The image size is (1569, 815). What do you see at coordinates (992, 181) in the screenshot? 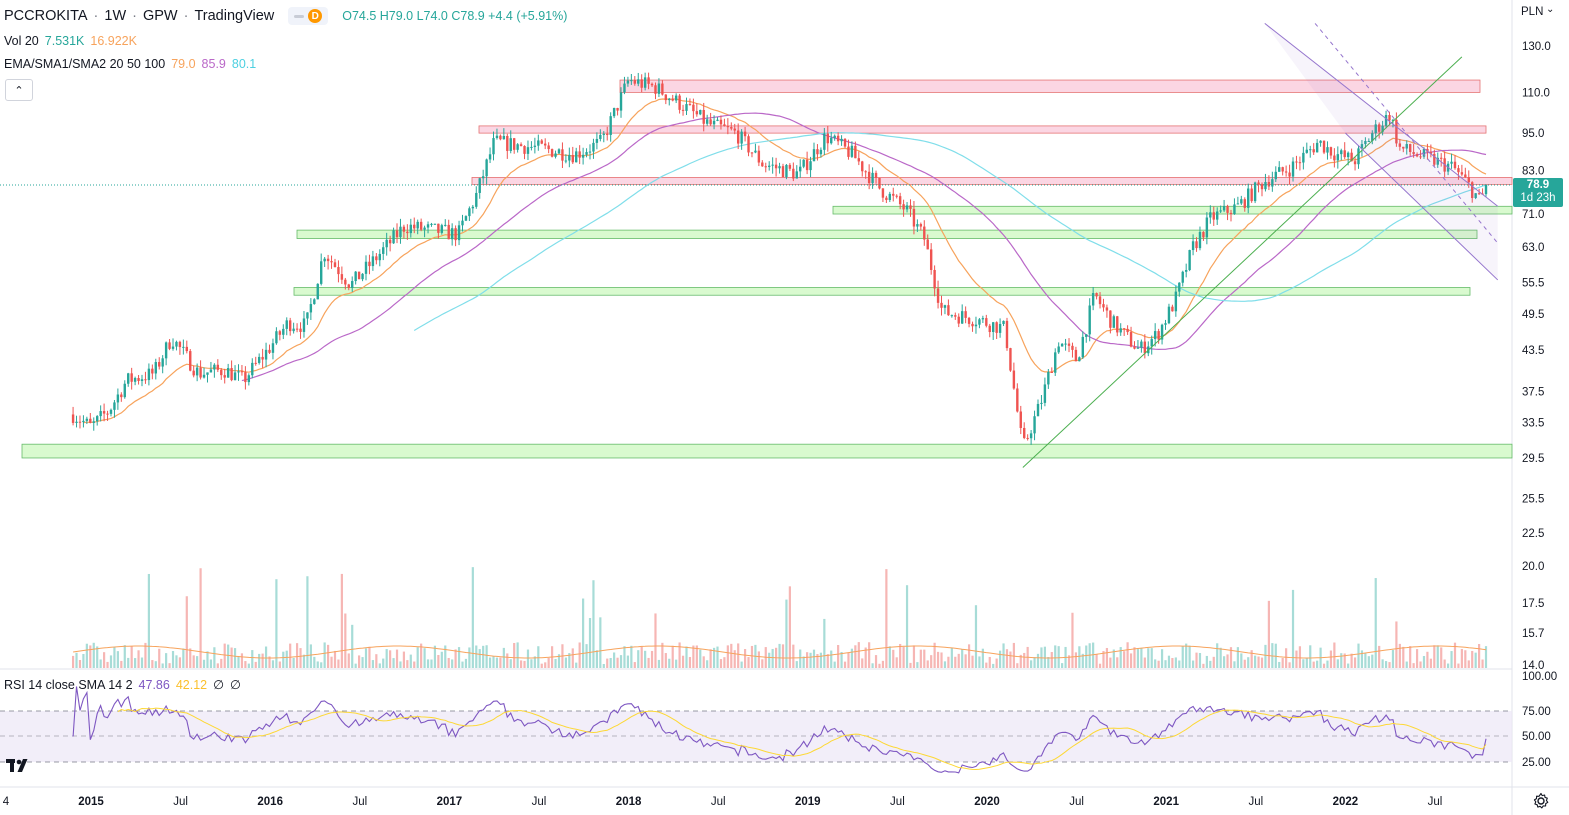
I see `resistance-zone` at bounding box center [992, 181].